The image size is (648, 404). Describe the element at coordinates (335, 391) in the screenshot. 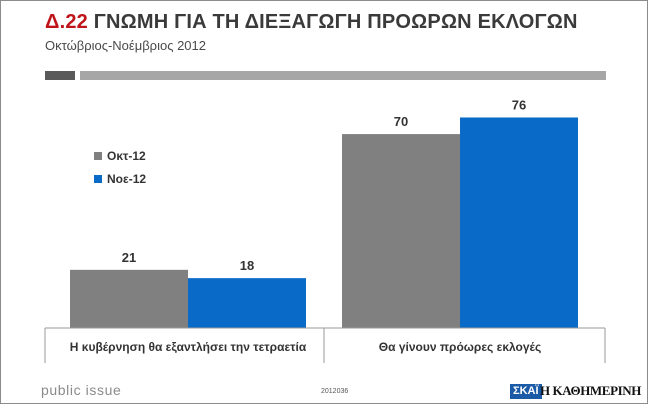

I see `footer-code: 2012036` at that location.